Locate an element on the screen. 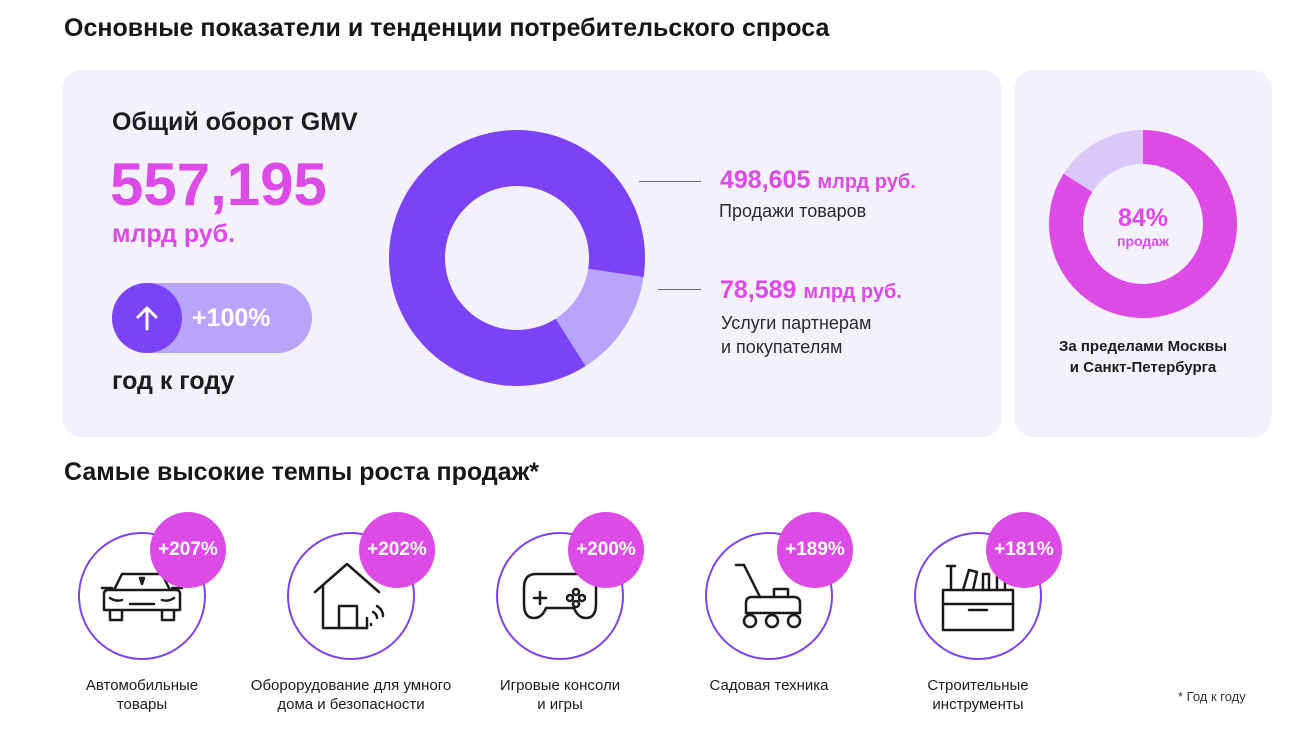 The width and height of the screenshot is (1300, 749). category-garden-label-line-1: Садовая техника is located at coordinates (769, 685).